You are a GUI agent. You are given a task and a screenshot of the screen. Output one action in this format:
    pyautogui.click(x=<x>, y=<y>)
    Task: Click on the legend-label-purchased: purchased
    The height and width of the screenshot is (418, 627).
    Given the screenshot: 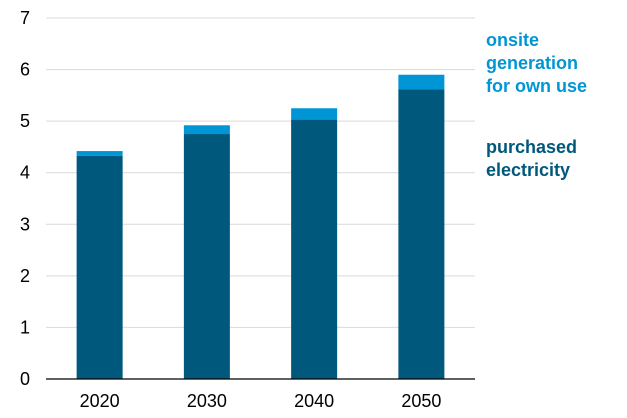 What is the action you would take?
    pyautogui.click(x=531, y=147)
    